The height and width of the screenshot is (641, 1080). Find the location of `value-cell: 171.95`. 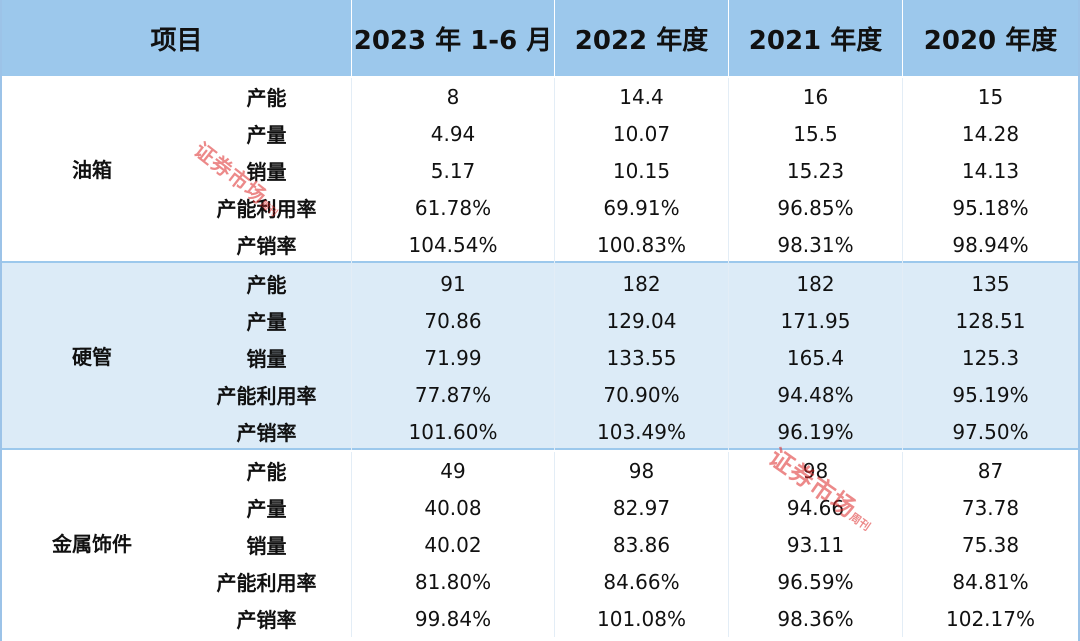

value-cell: 171.95 is located at coordinates (816, 320).